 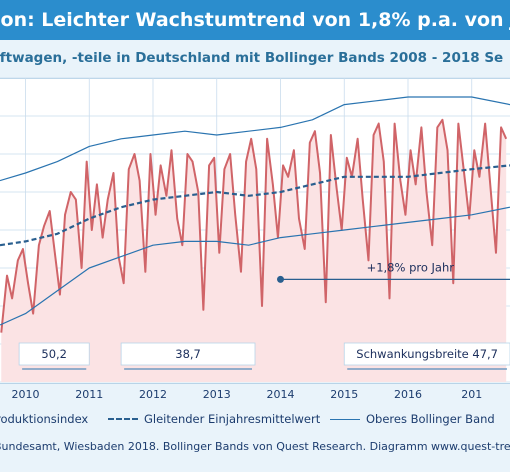 I want to click on x-tick-label: 2014, so click(x=281, y=394).